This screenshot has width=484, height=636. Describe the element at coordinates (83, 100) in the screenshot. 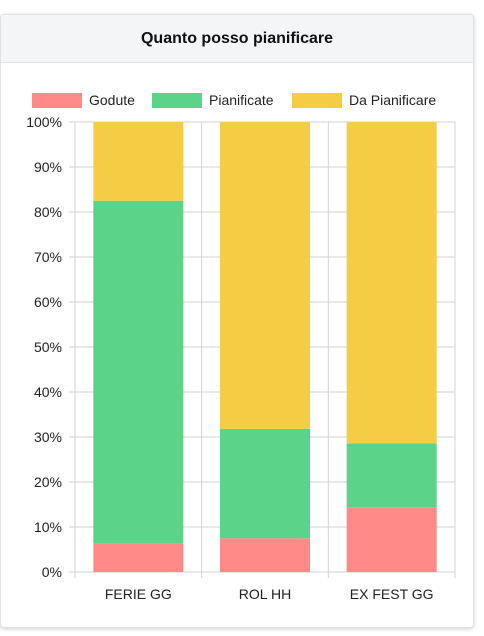

I see `legend-item: Godute` at that location.